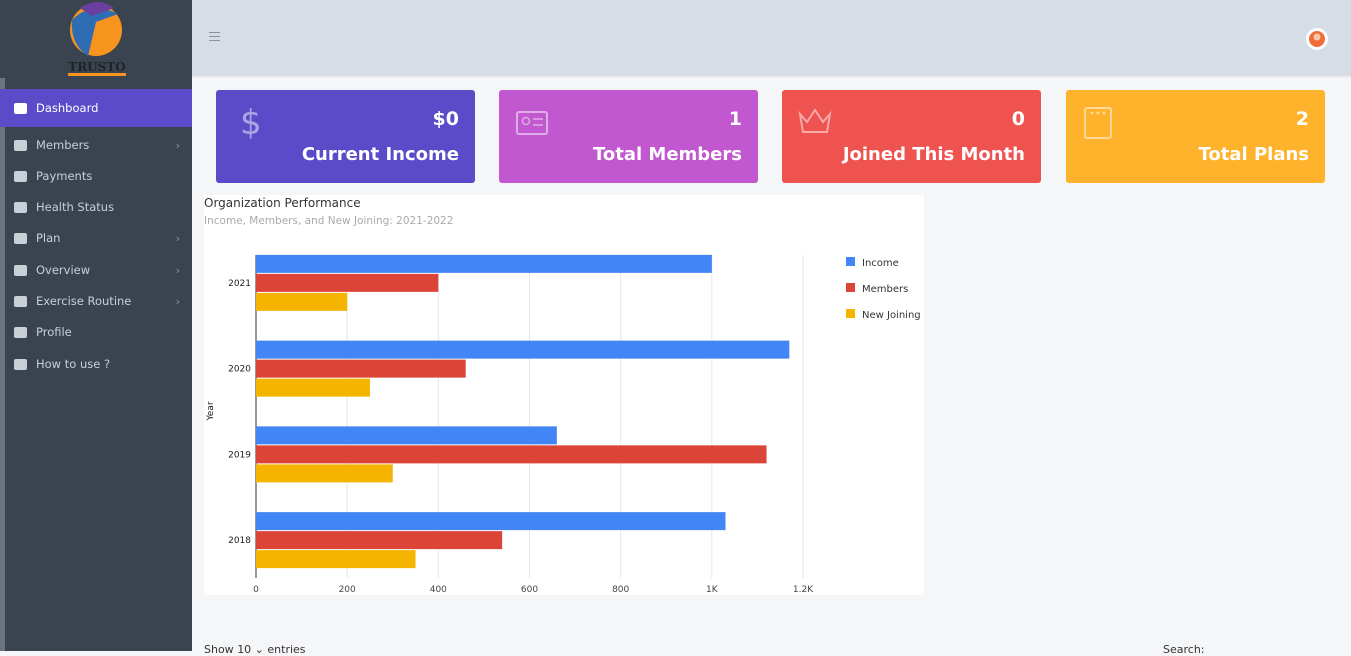 The width and height of the screenshot is (1351, 656). Describe the element at coordinates (63, 145) in the screenshot. I see `menu-label: Members` at that location.